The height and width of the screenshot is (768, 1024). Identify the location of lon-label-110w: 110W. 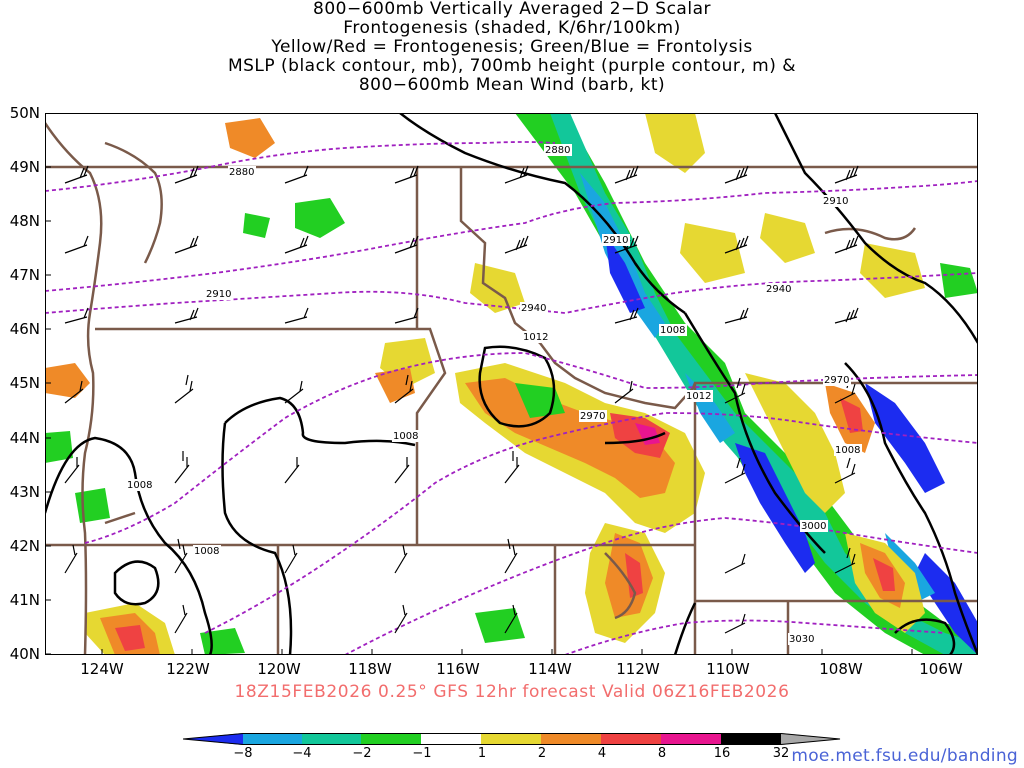
(728, 669).